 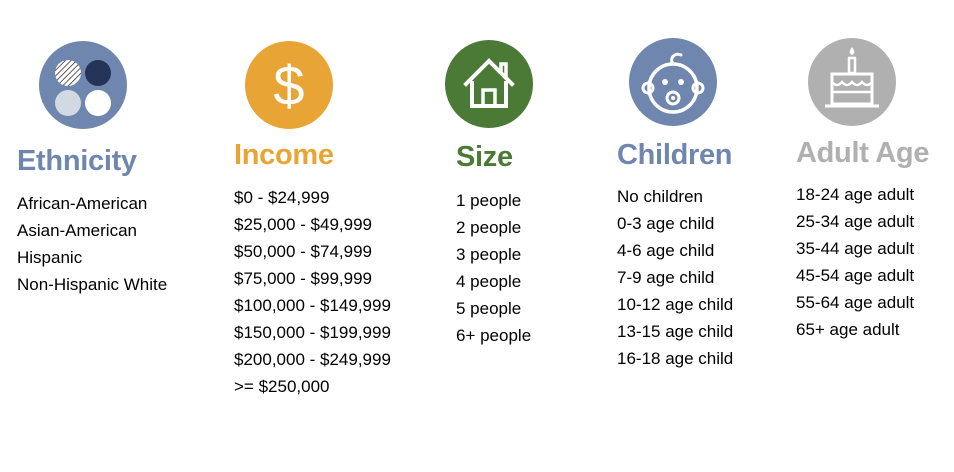 I want to click on income-title: Income, so click(x=284, y=155).